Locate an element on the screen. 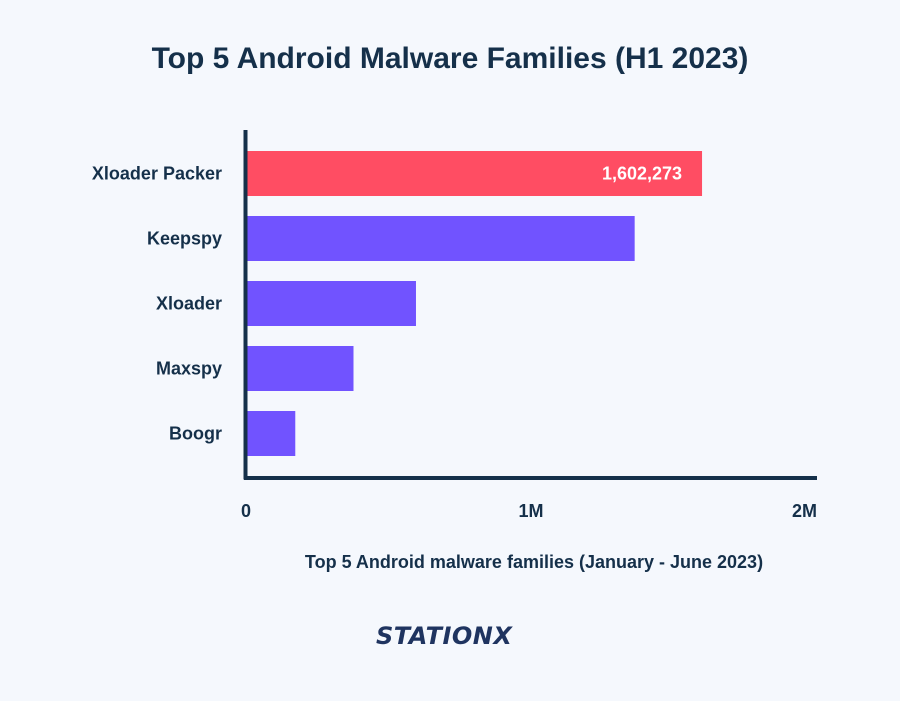 The image size is (900, 701). bar-maxspy is located at coordinates (300, 368).